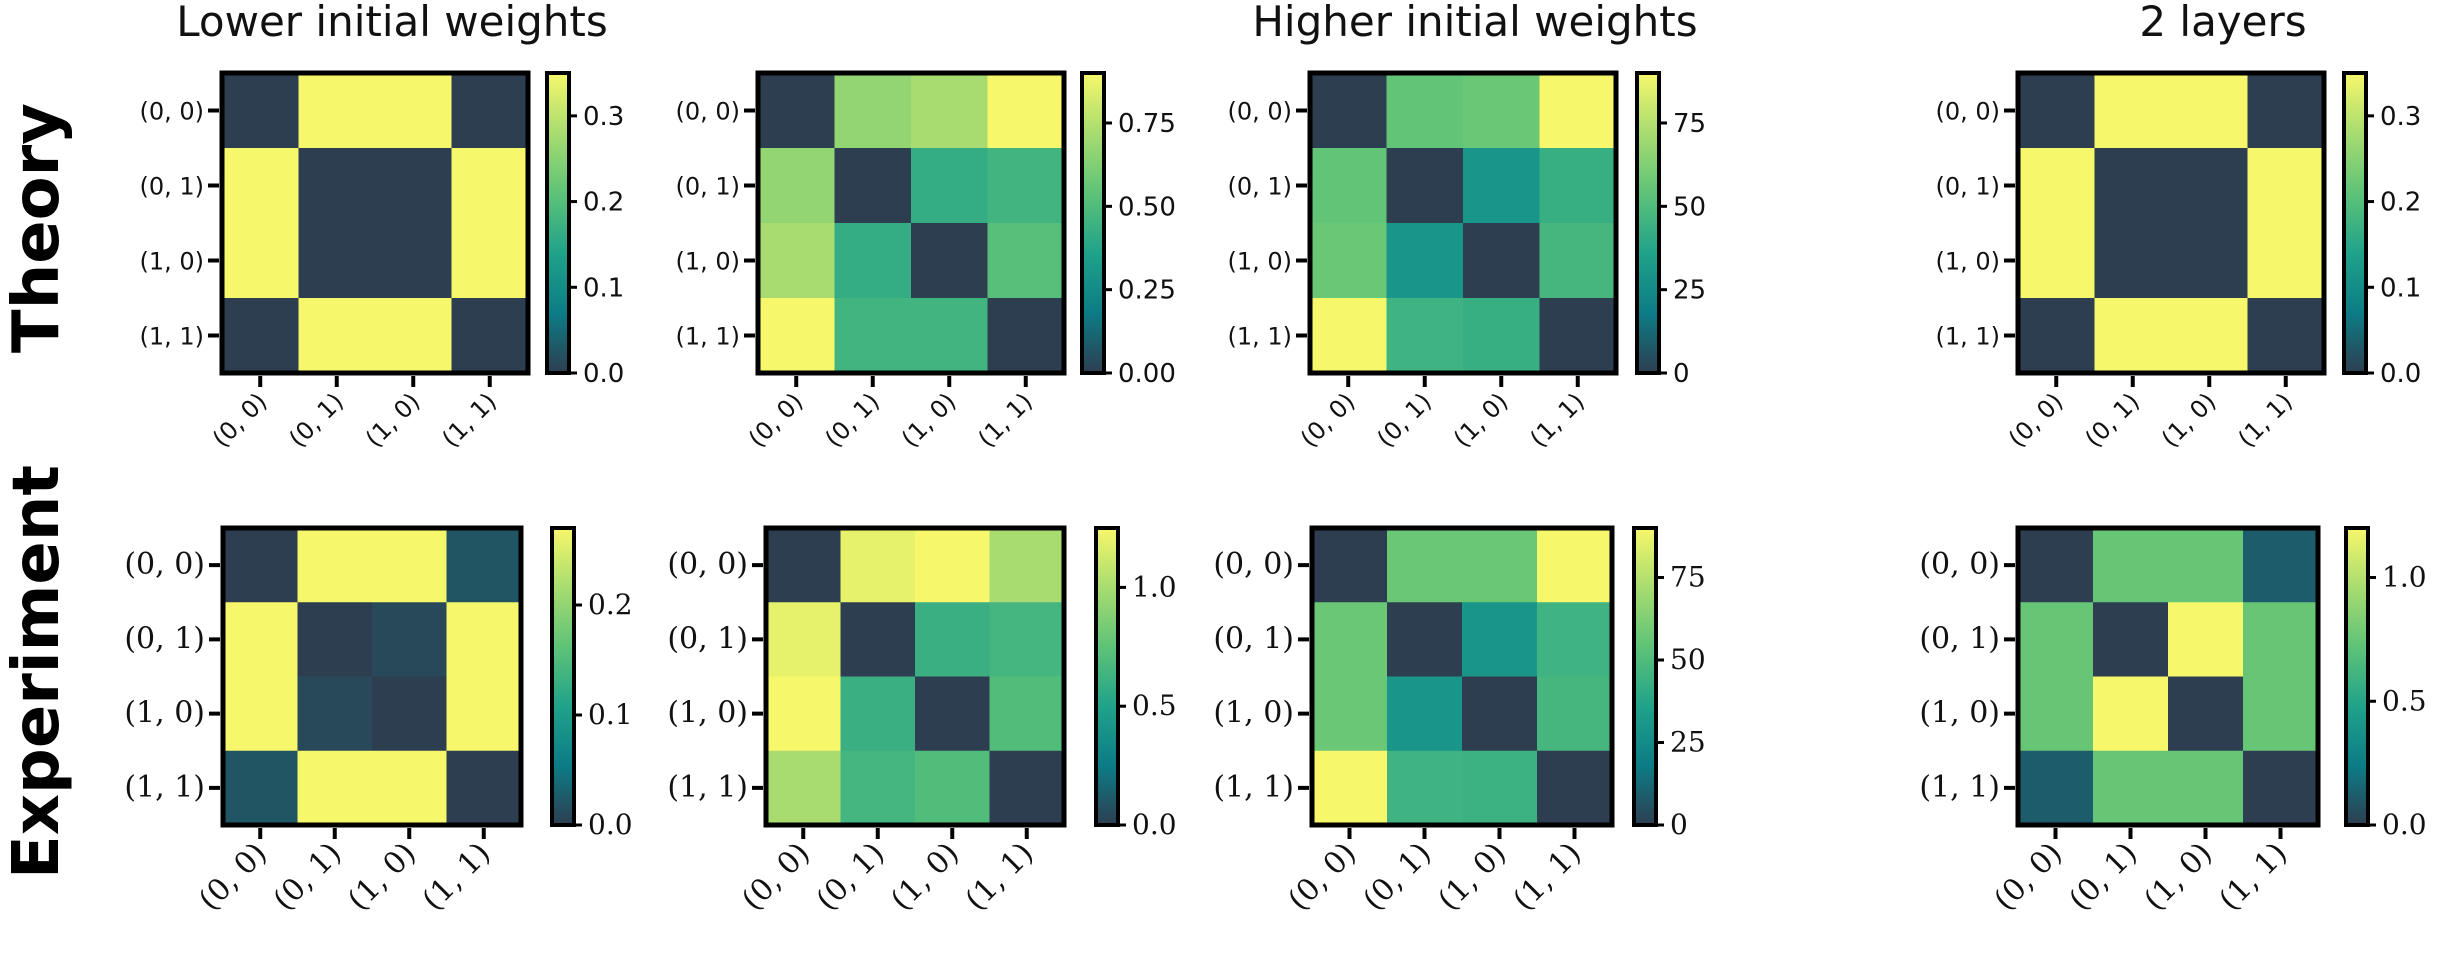  I want to click on colorbar-tick-label: 0.75, so click(1147, 124).